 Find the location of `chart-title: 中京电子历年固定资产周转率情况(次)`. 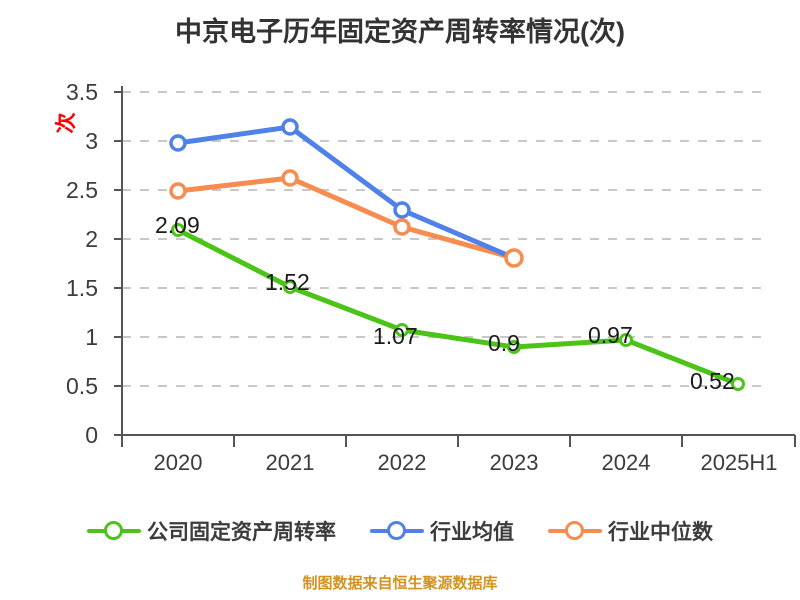

chart-title: 中京电子历年固定资产周转率情况(次) is located at coordinates (400, 32).